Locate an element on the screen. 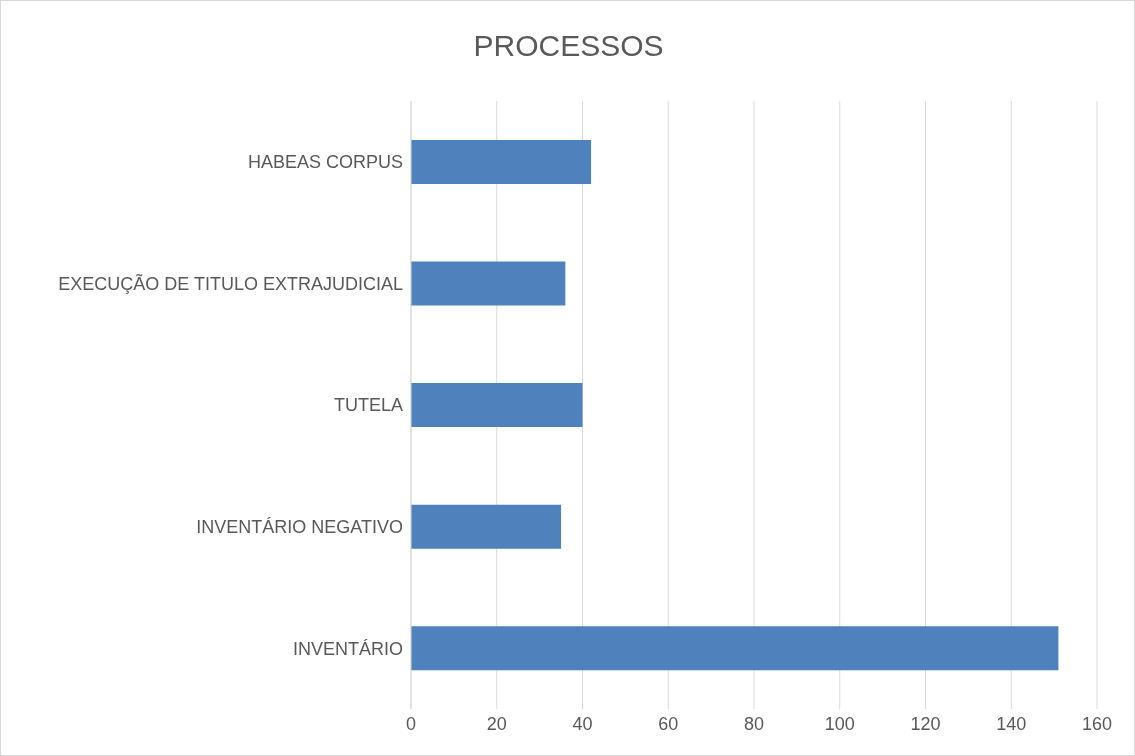 Image resolution: width=1135 pixels, height=756 pixels. x-tick-label: 40 is located at coordinates (582, 723).